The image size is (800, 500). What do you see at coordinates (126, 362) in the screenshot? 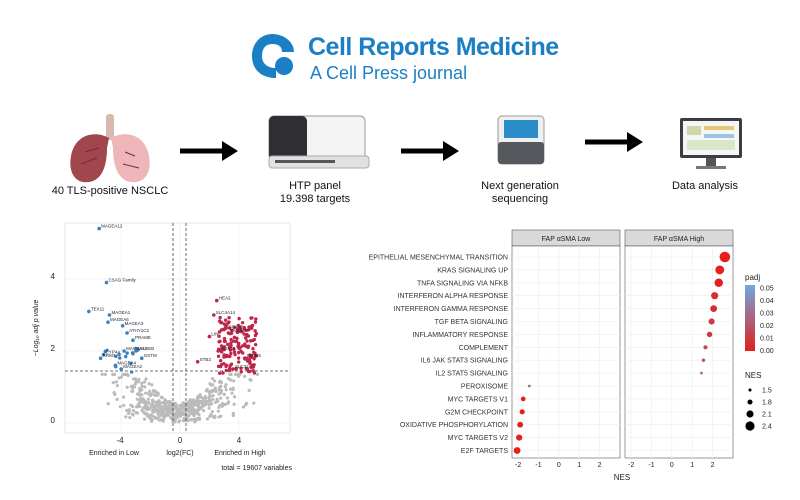
I see `gene-label: MAGEA4` at bounding box center [126, 362].